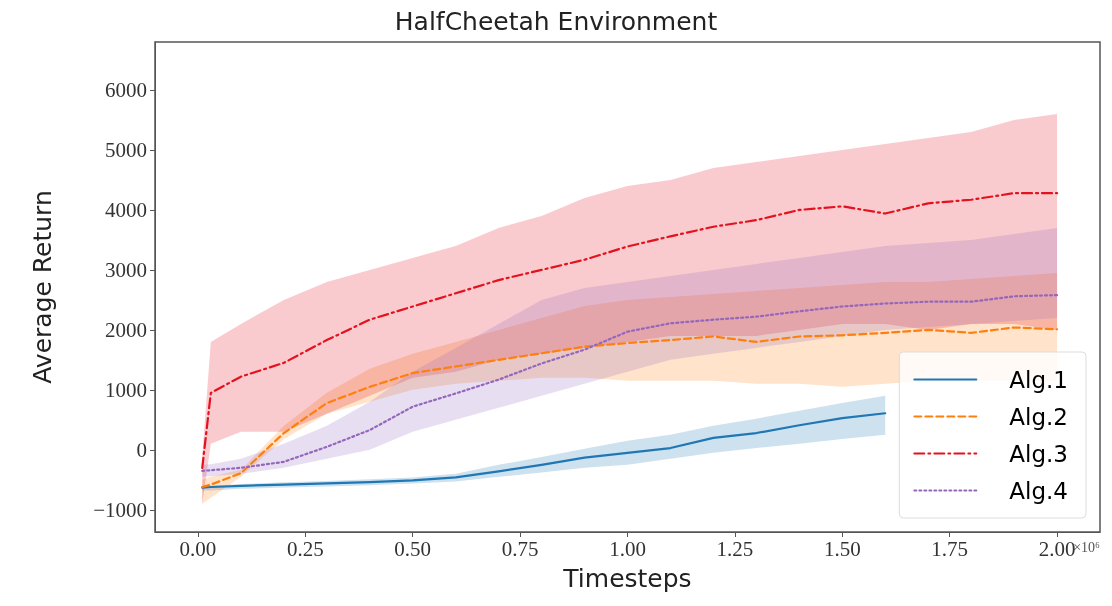 The width and height of the screenshot is (1112, 606). What do you see at coordinates (842, 548) in the screenshot?
I see `x-tick-label: 1.50` at bounding box center [842, 548].